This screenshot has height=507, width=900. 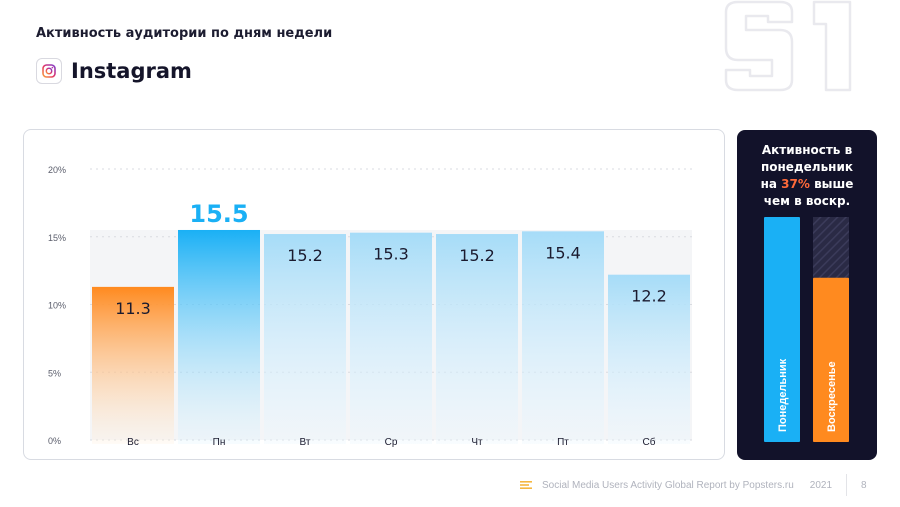 I want to click on platform-name: Instagram, so click(x=131, y=71).